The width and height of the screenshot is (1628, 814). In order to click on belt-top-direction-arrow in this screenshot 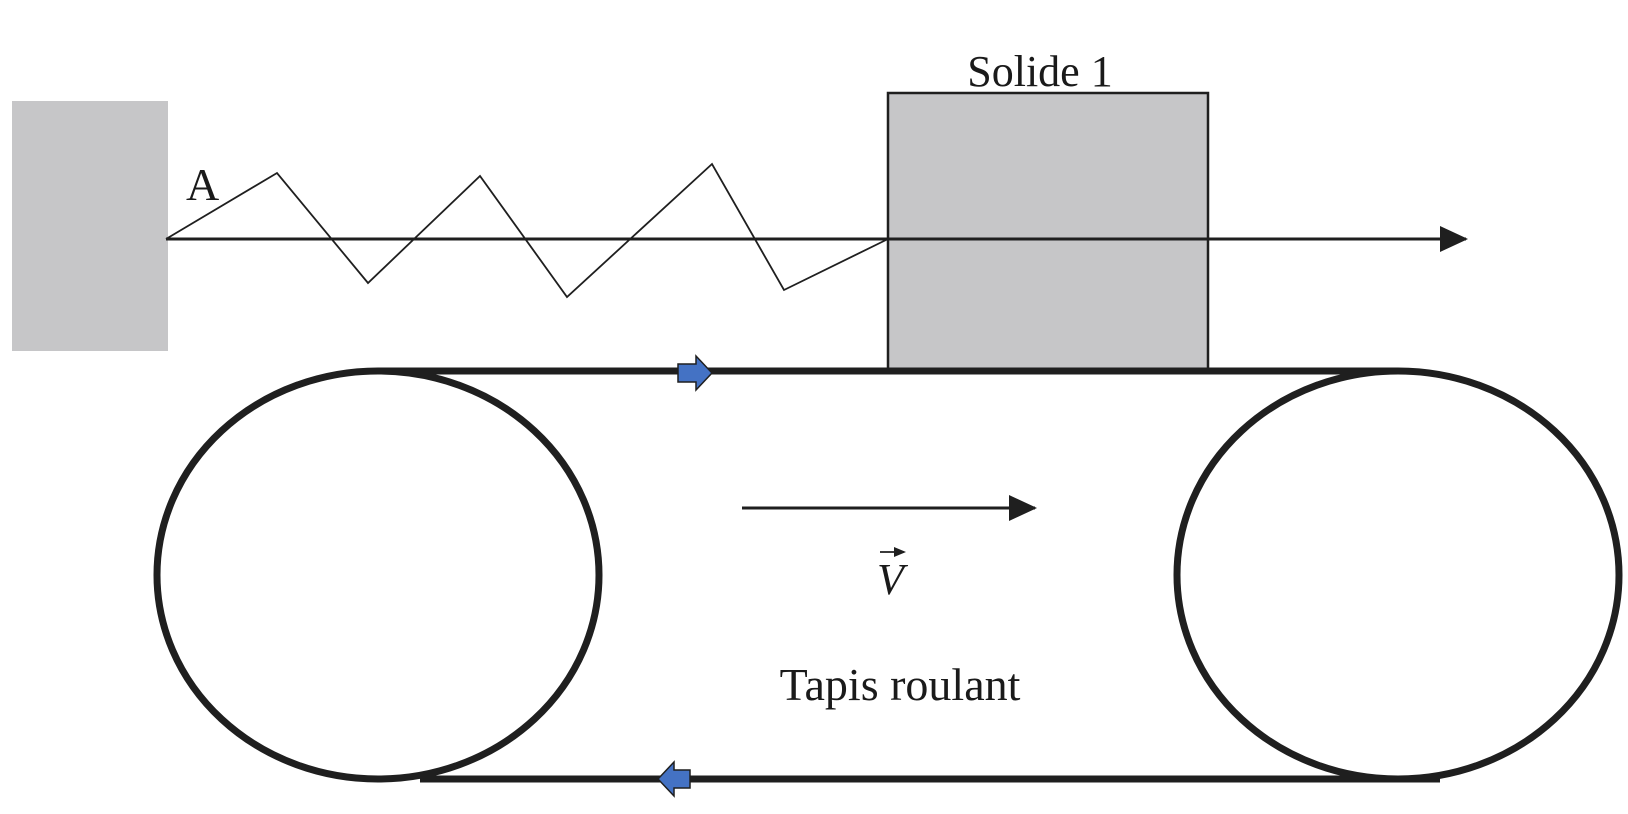, I will do `click(695, 373)`.